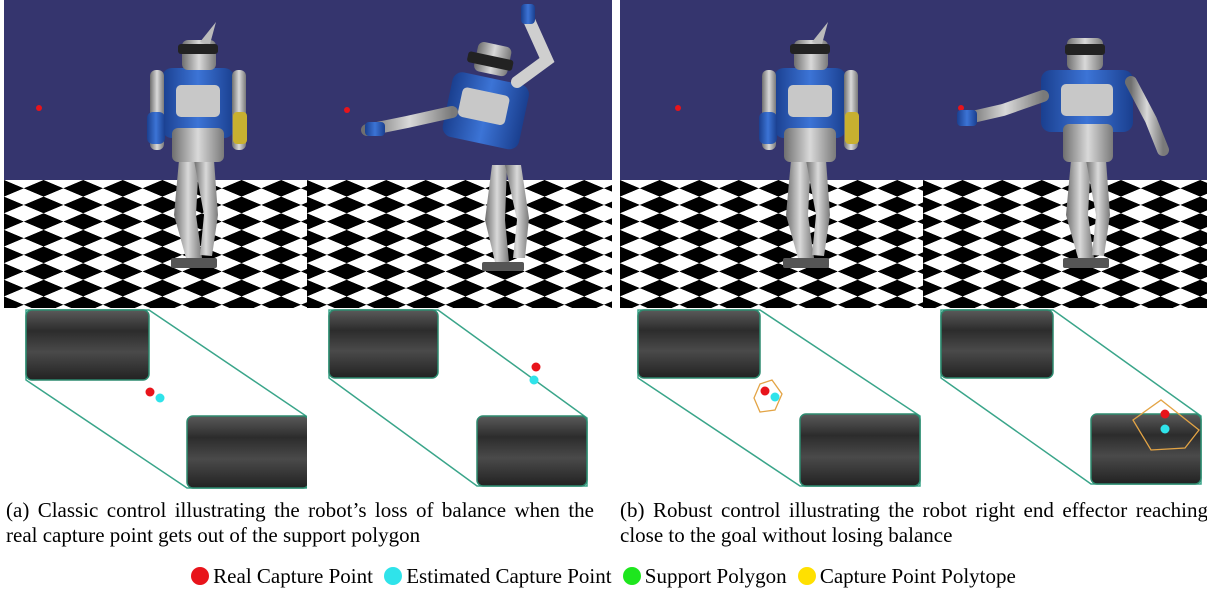 The height and width of the screenshot is (593, 1207). What do you see at coordinates (293, 576) in the screenshot?
I see `legend-label: Real Capture Point` at bounding box center [293, 576].